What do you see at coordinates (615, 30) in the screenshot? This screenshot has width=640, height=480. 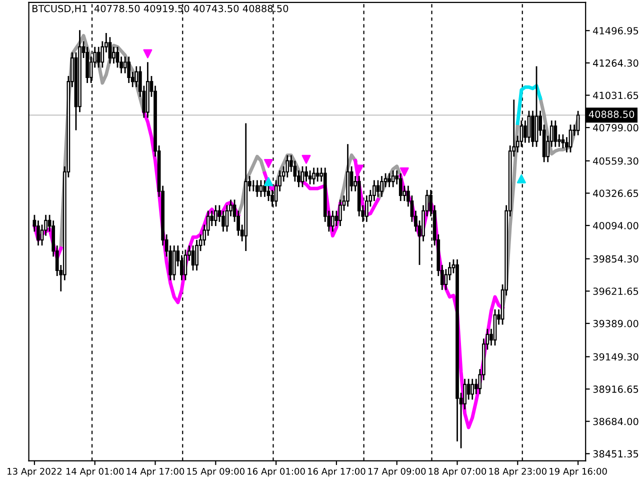 I see `y-tick-label: 41496.95` at bounding box center [615, 30].